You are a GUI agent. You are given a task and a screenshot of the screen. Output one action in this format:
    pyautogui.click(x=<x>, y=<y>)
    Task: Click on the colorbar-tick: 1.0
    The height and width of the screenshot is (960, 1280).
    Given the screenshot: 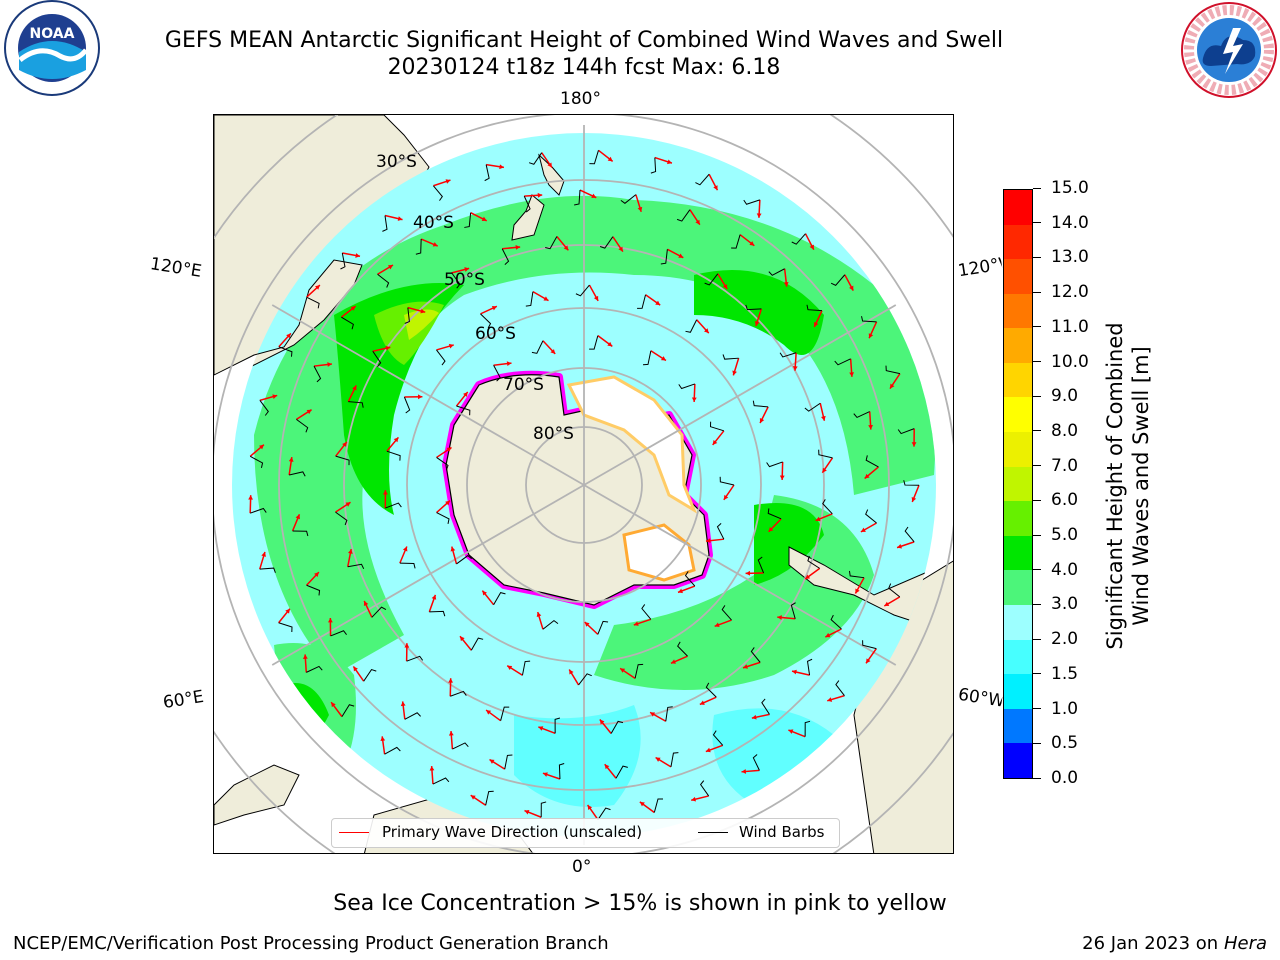 What is the action you would take?
    pyautogui.click(x=1055, y=709)
    